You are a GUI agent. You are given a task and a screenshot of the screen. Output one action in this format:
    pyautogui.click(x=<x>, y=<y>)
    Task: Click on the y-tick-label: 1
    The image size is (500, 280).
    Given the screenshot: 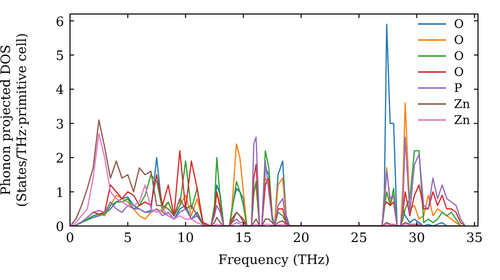 What is the action you would take?
    pyautogui.click(x=60, y=193)
    